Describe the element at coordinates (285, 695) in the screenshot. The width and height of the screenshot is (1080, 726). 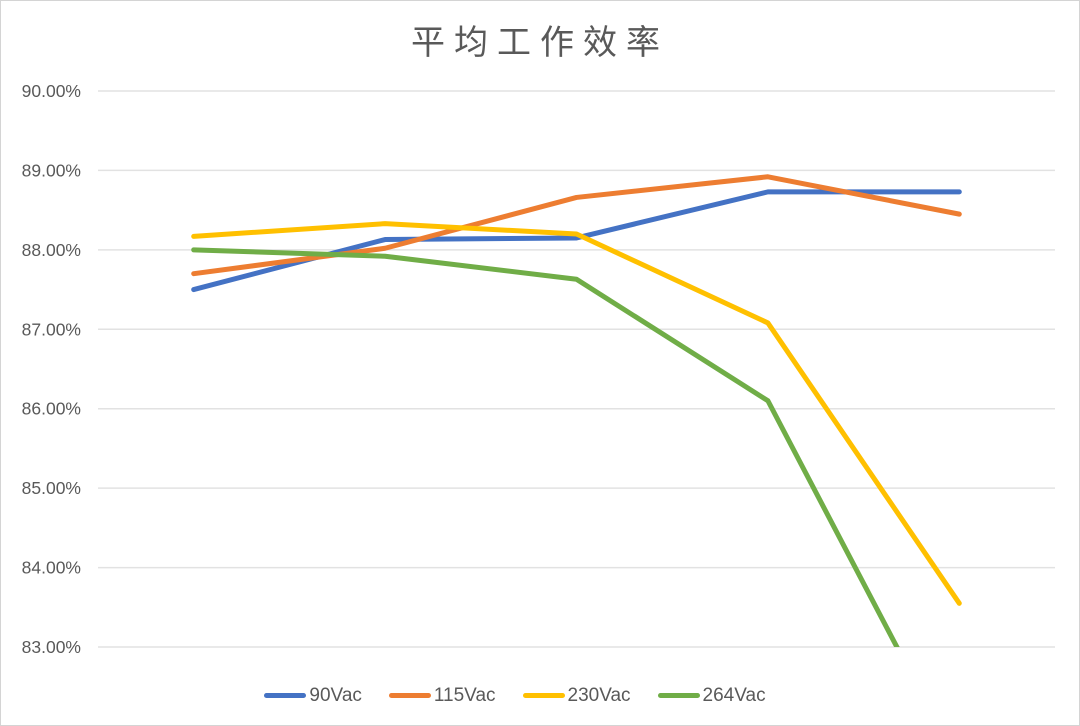
I see `legend-swatch-90Vac` at that location.